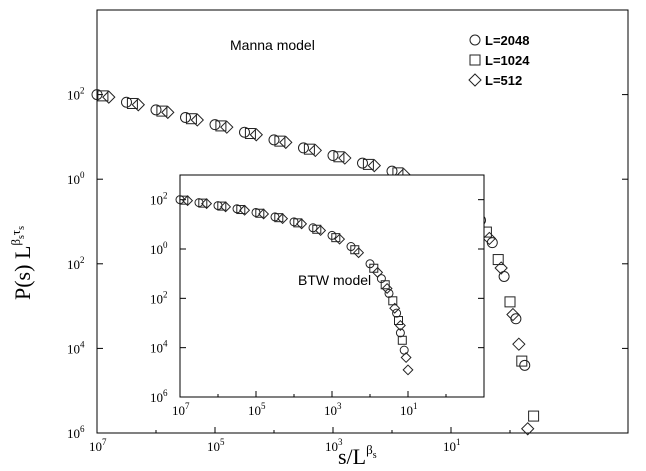 Image resolution: width=646 pixels, height=471 pixels. What do you see at coordinates (507, 60) in the screenshot?
I see `legend-label: L=1024` at bounding box center [507, 60].